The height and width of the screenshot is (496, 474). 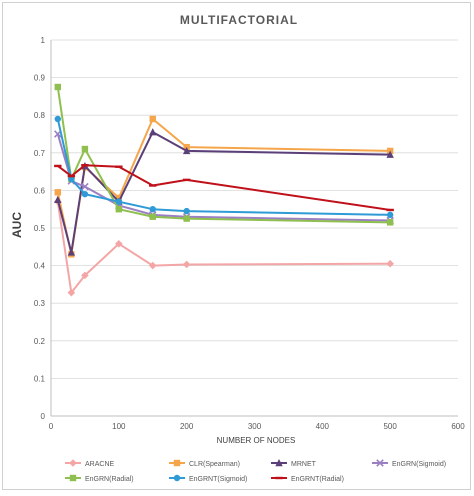 I want to click on legend-label: EnGRN(Sigmoid), so click(x=419, y=464).